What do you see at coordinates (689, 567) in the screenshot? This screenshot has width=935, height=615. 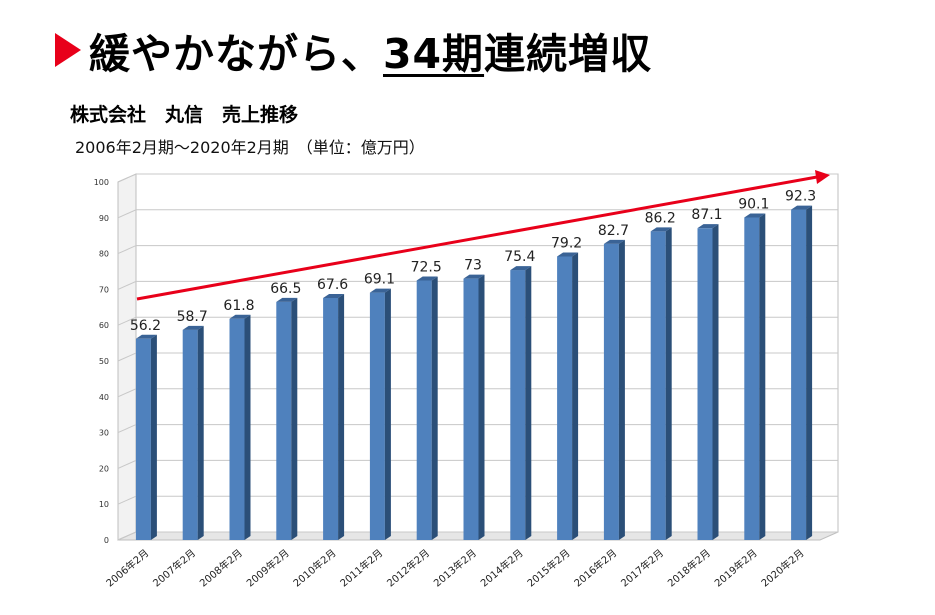 I see `x-tick-label: 2018年2月` at bounding box center [689, 567].